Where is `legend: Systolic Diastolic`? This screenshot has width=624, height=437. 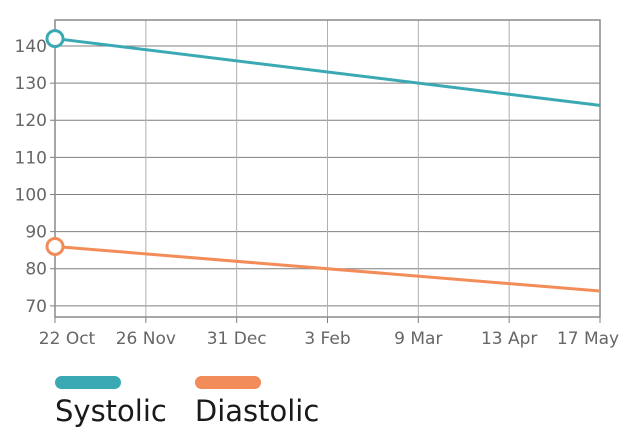
legend: Systolic Diastolic is located at coordinates (187, 402).